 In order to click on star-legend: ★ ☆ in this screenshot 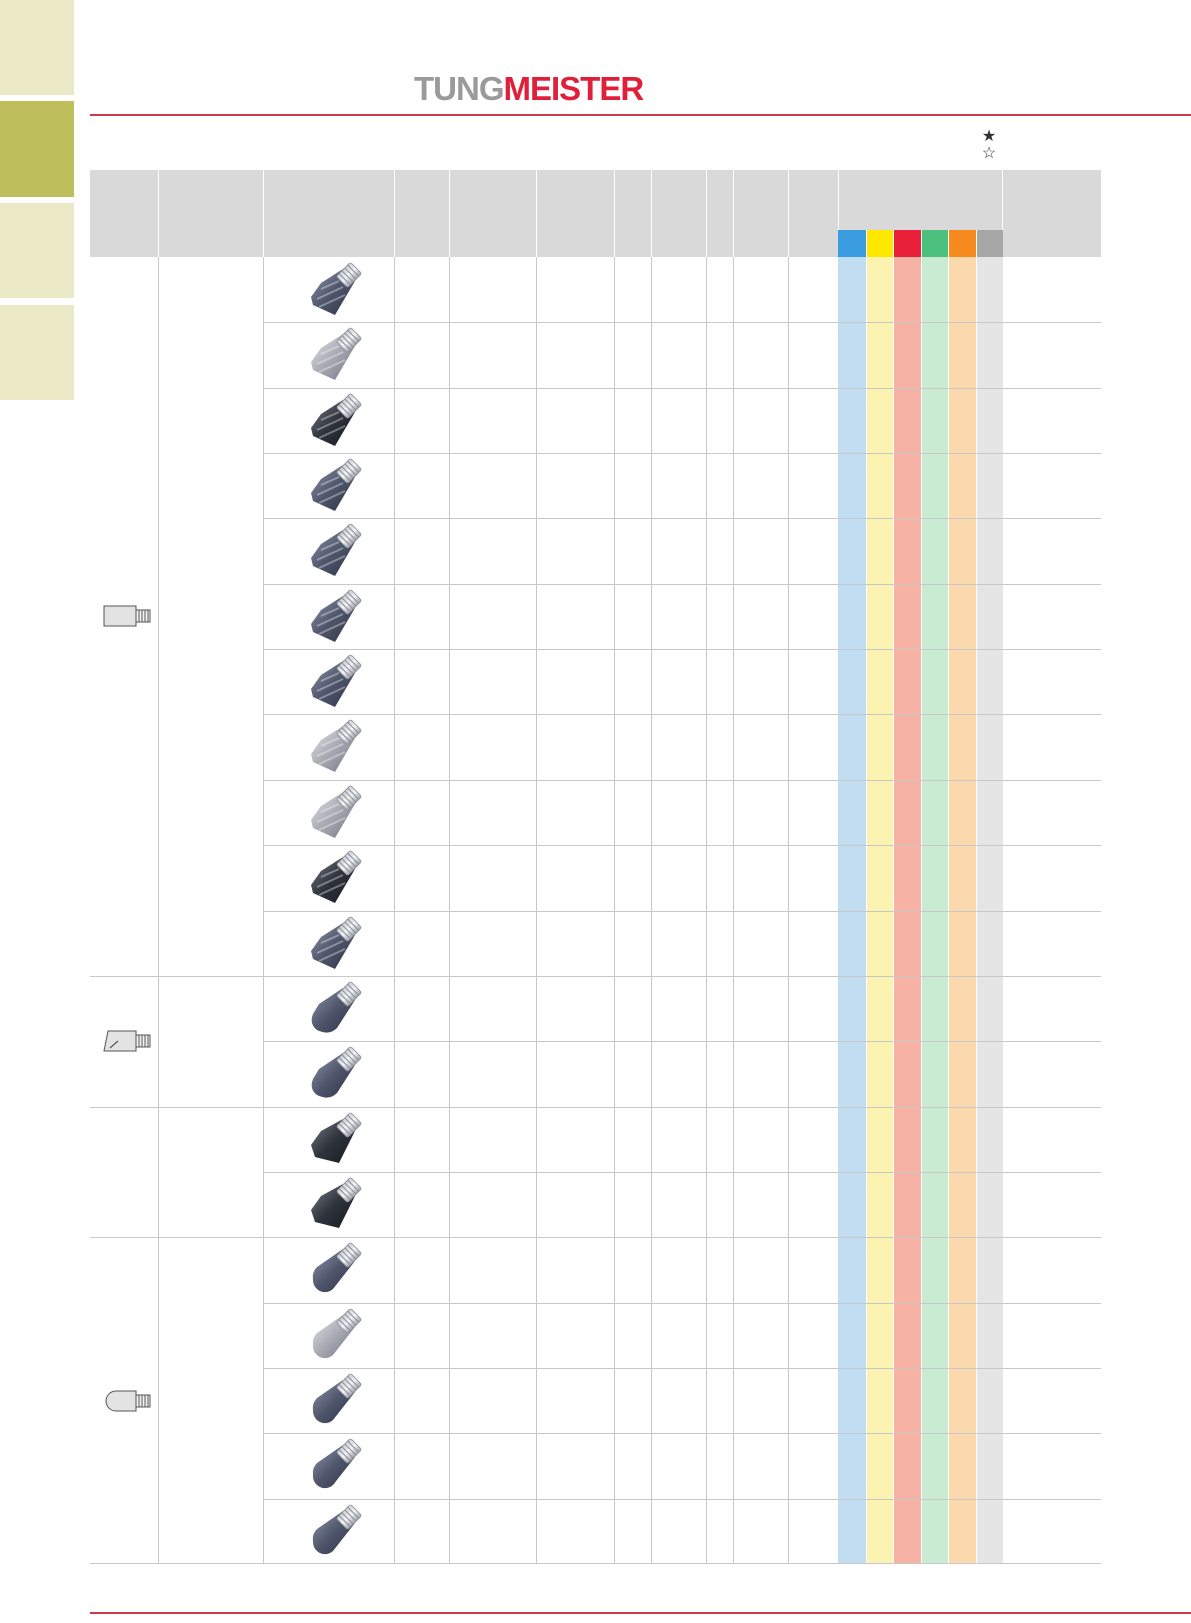, I will do `click(989, 145)`.